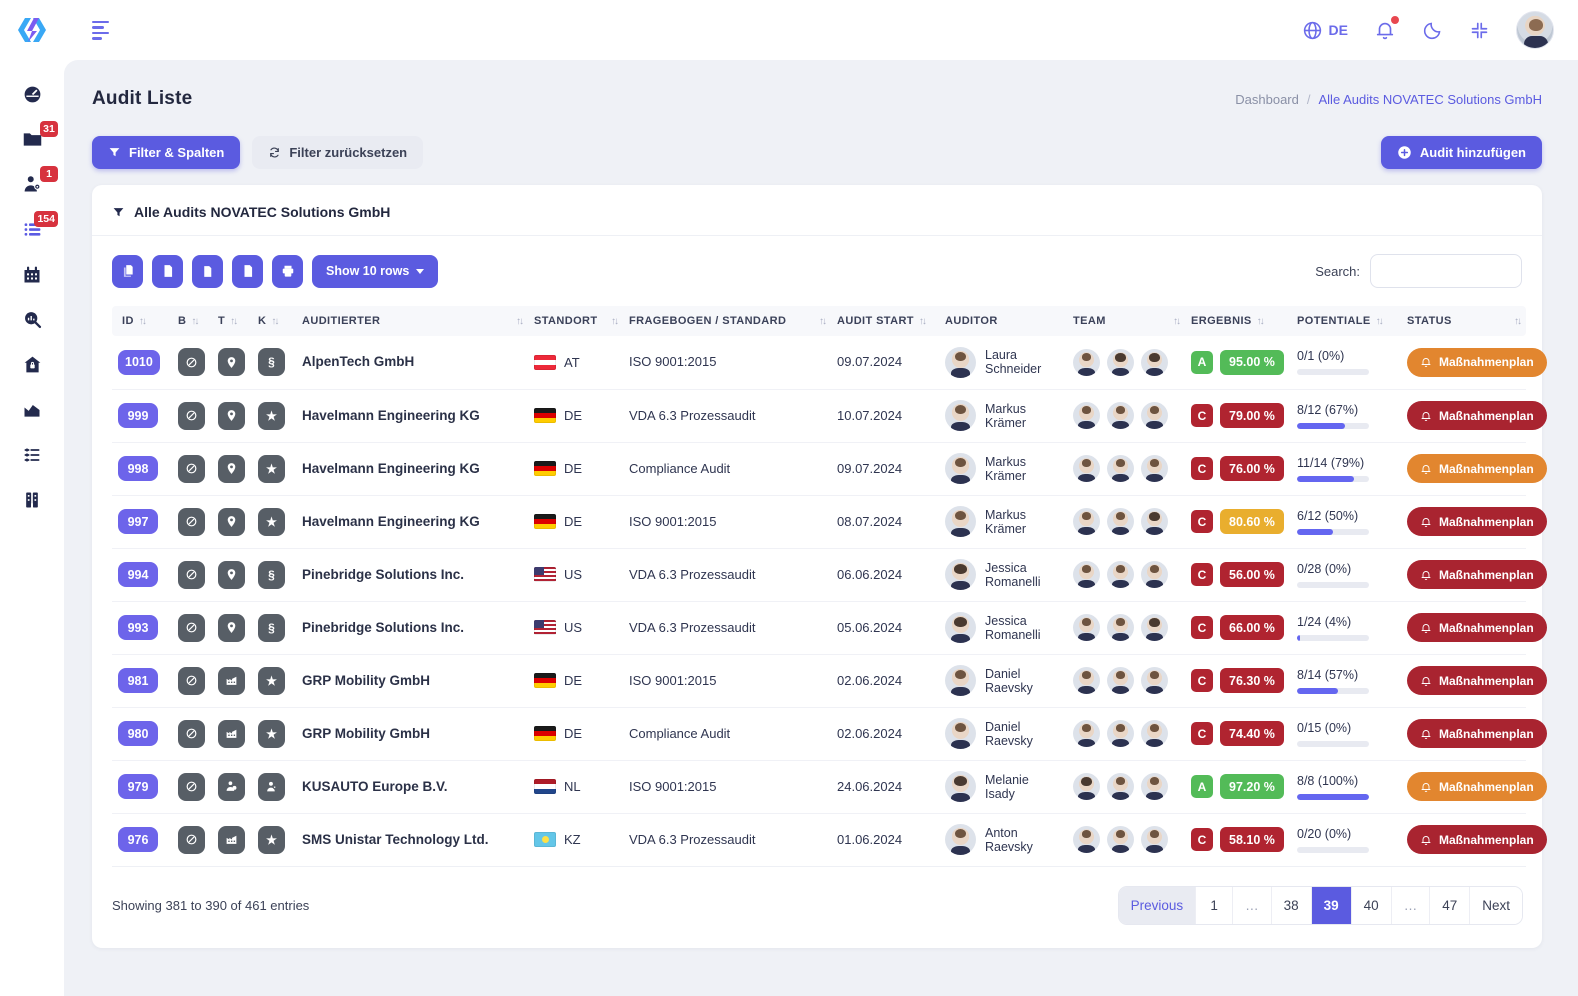 The image size is (1578, 996). I want to click on sidebar-item-calendar, so click(32, 274).